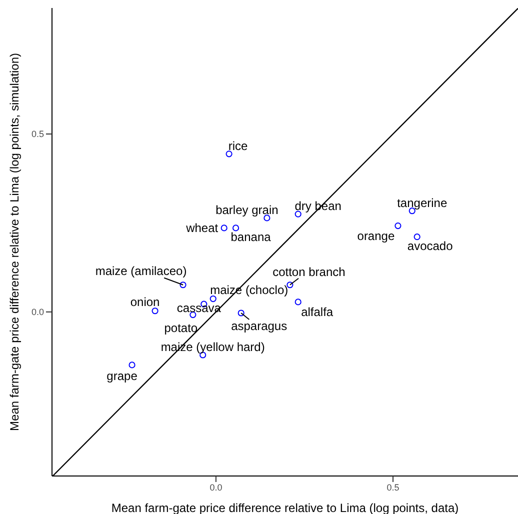 The height and width of the screenshot is (514, 518). I want to click on annotation: grape, so click(122, 375).